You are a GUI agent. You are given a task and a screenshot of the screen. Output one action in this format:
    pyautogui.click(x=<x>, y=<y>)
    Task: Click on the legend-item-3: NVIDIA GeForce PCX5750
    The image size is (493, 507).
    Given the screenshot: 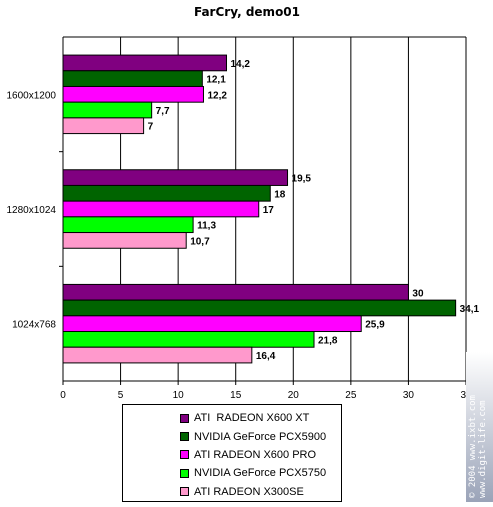 What is the action you would take?
    pyautogui.click(x=260, y=473)
    